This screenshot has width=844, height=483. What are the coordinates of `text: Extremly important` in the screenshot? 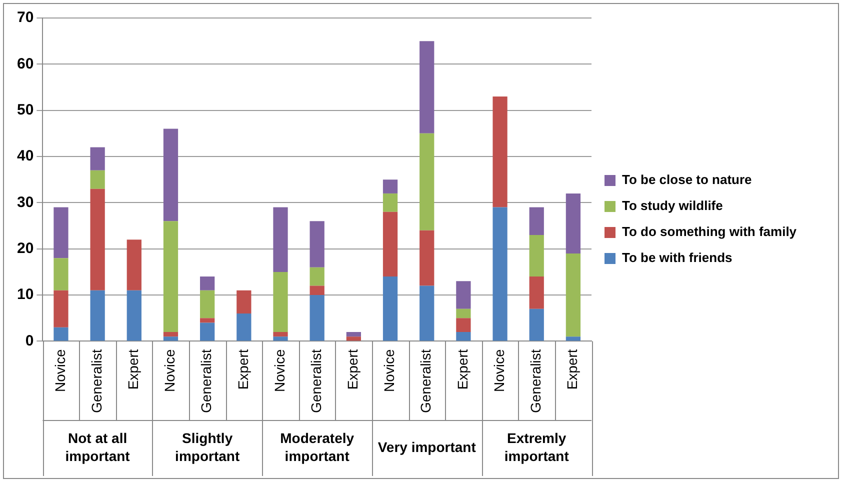 It's located at (537, 447).